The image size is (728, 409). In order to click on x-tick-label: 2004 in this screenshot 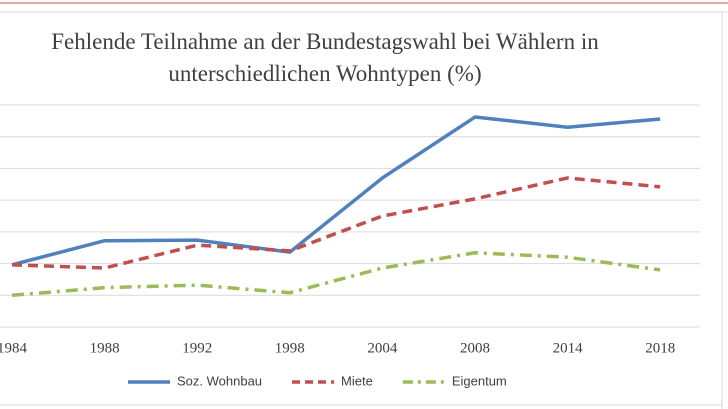, I will do `click(382, 348)`.